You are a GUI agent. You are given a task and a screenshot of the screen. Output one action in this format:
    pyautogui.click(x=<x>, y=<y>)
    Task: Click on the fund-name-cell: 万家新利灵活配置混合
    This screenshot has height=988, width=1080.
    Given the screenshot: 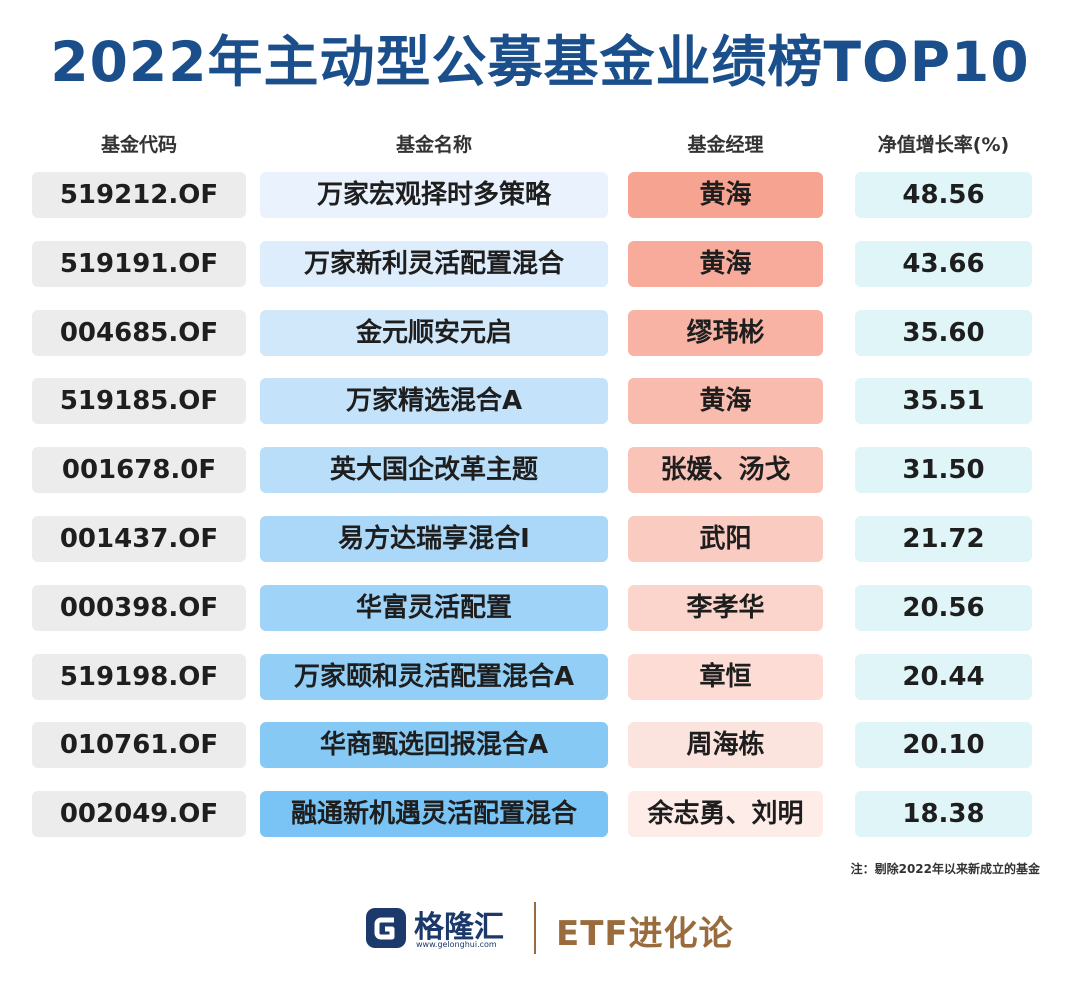 What is the action you would take?
    pyautogui.click(x=434, y=264)
    